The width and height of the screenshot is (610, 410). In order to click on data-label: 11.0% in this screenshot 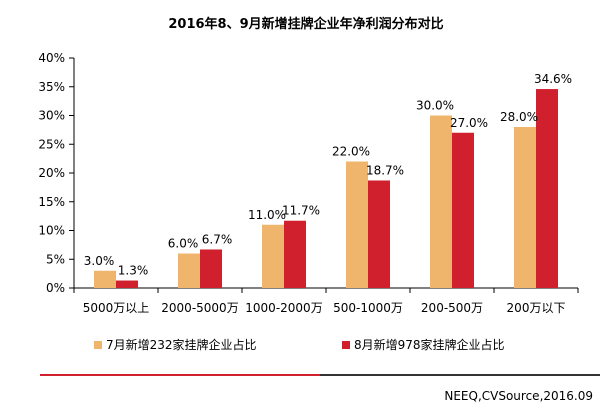, I will do `click(267, 215)`.